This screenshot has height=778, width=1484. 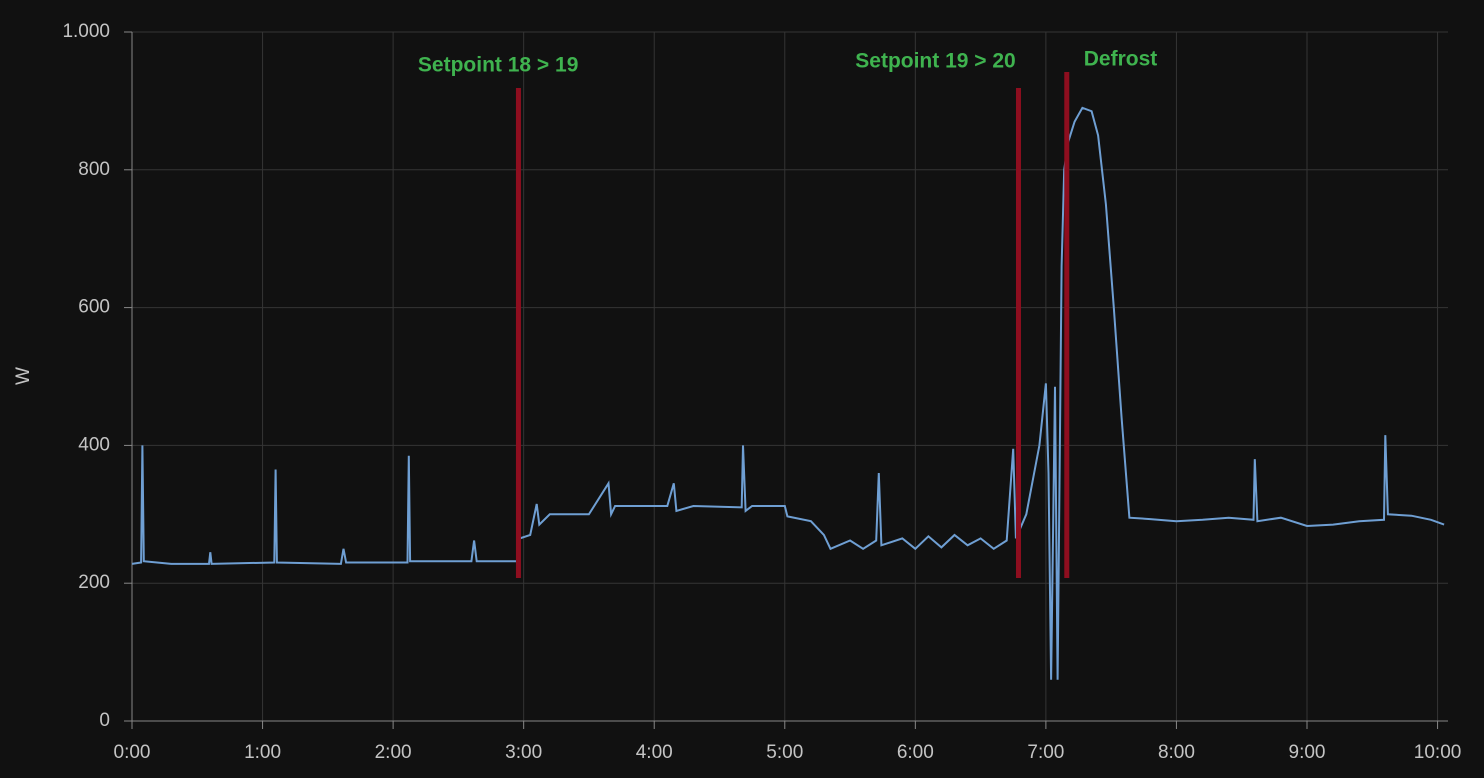 I want to click on x-tick-label: 7:00, so click(x=1045, y=752).